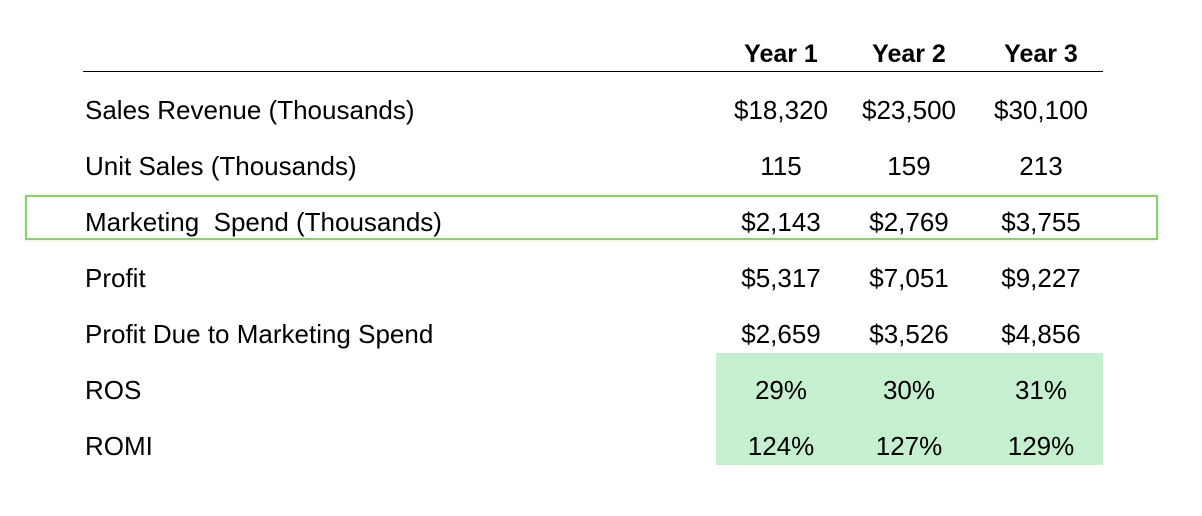 The height and width of the screenshot is (516, 1202). Describe the element at coordinates (909, 446) in the screenshot. I see `table-cell: 127%` at that location.